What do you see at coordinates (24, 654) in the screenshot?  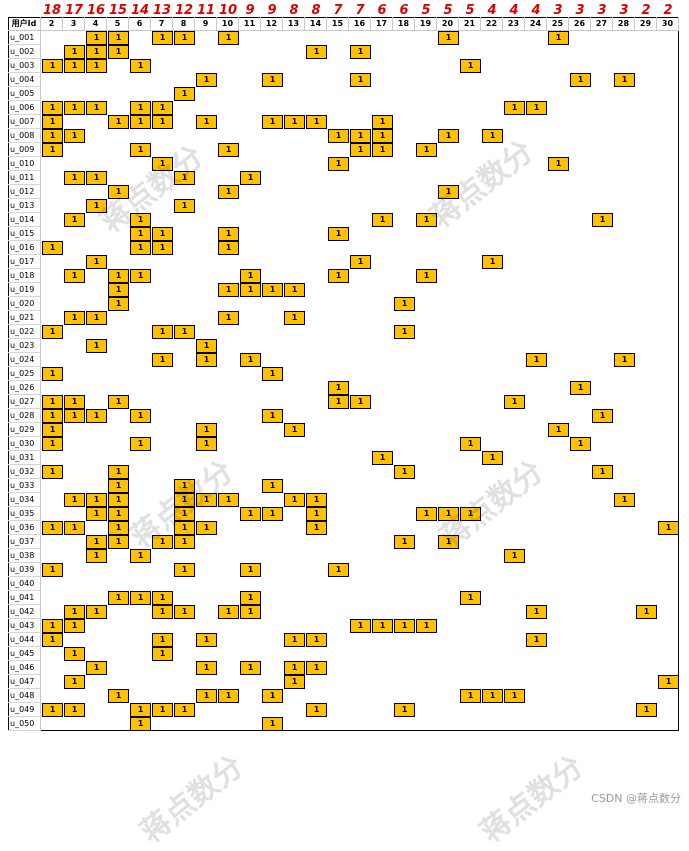 I see `user-id: u_045` at bounding box center [24, 654].